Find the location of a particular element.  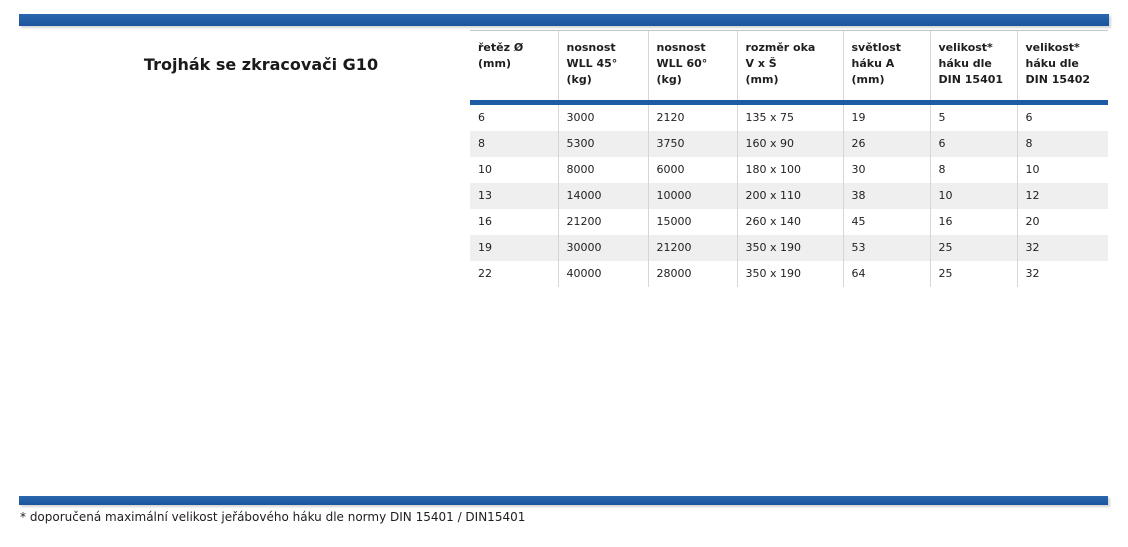

table-cell: 38 is located at coordinates (886, 196).